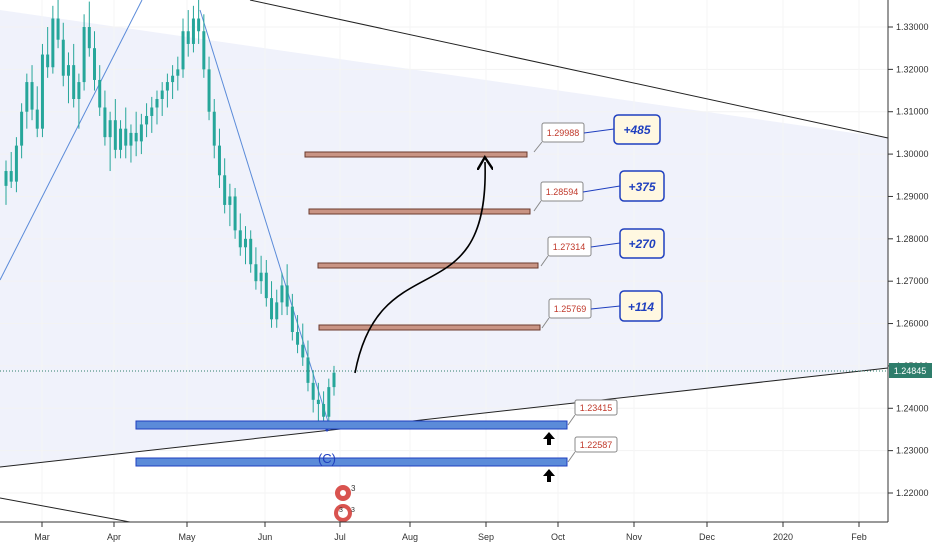 The height and width of the screenshot is (550, 932). I want to click on pip-label-4: +114, so click(641, 307).